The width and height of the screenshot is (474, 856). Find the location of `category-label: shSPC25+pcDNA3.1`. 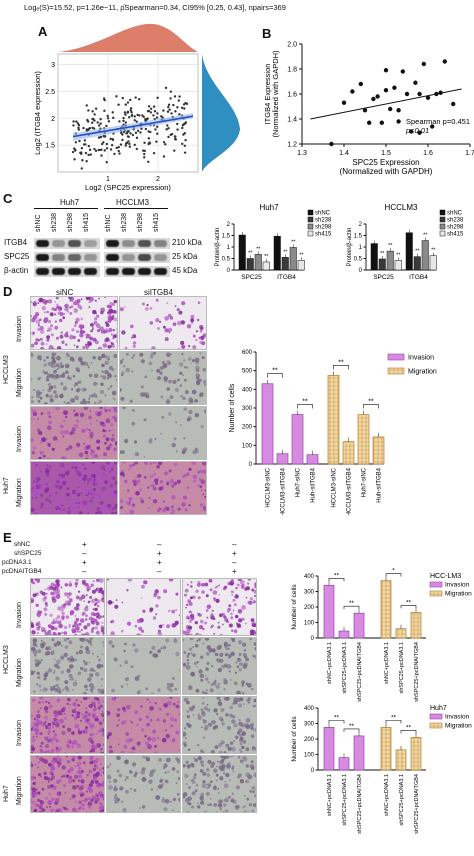

category-label: shSPC25+pcDNA3.1 is located at coordinates (345, 668).